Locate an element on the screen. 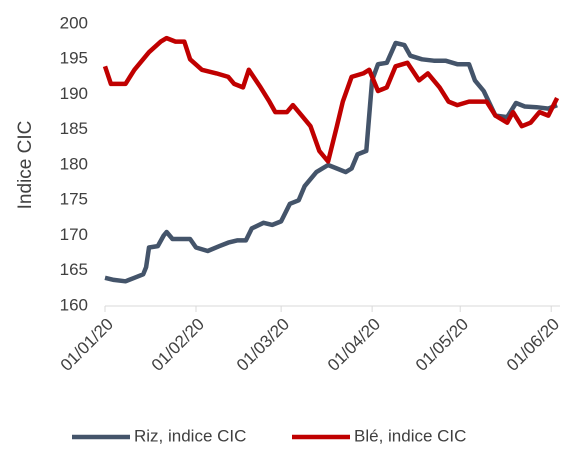 The width and height of the screenshot is (563, 456). y-tick-label: 200 is located at coordinates (74, 22).